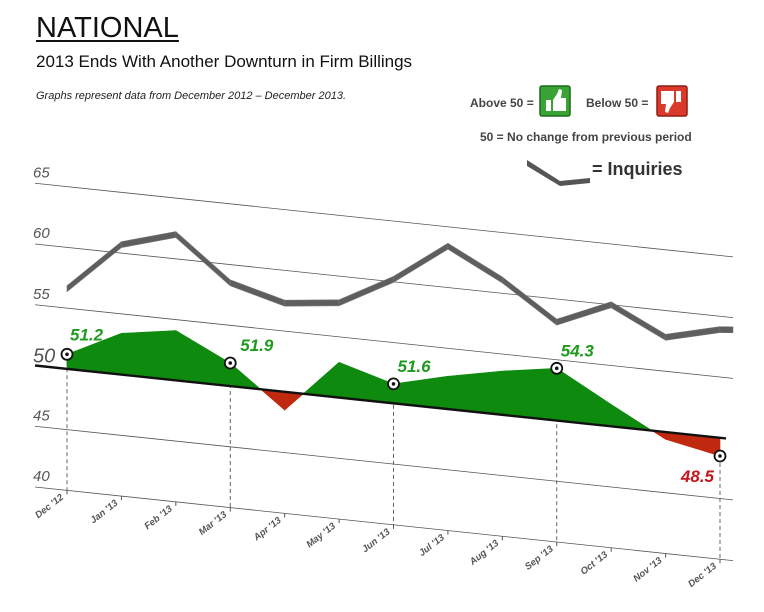  What do you see at coordinates (44, 357) in the screenshot?
I see `y-tick-label: 50` at bounding box center [44, 357].